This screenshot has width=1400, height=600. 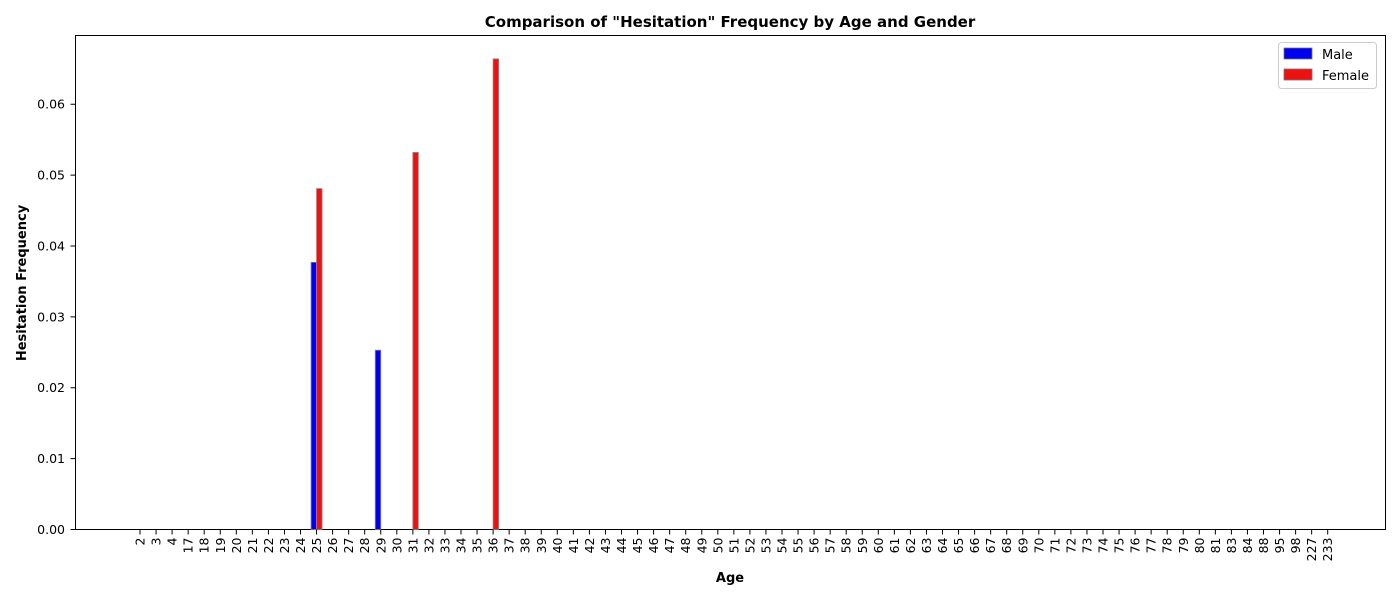 What do you see at coordinates (990, 546) in the screenshot?
I see `x-tick-label: 67` at bounding box center [990, 546].